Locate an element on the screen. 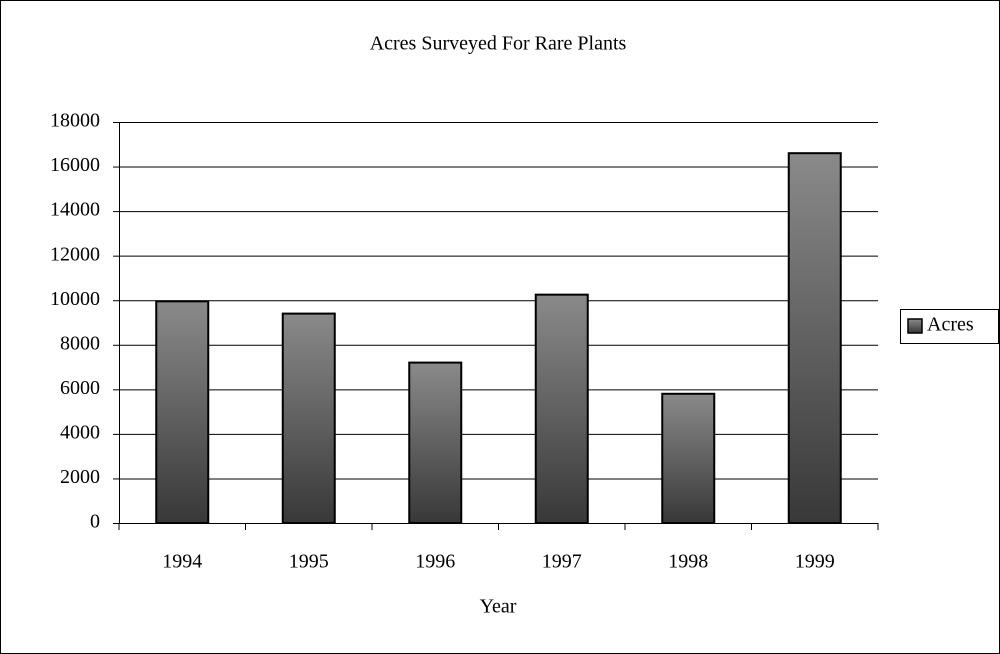 This screenshot has width=1000, height=654. y-tick-label: 2000 is located at coordinates (80, 477).